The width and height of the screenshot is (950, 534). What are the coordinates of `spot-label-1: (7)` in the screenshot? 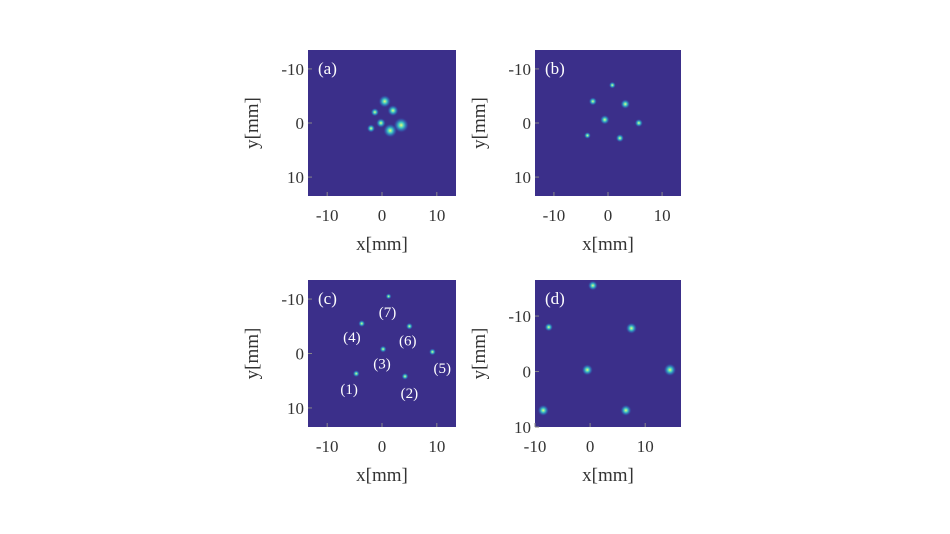 It's located at (388, 313).